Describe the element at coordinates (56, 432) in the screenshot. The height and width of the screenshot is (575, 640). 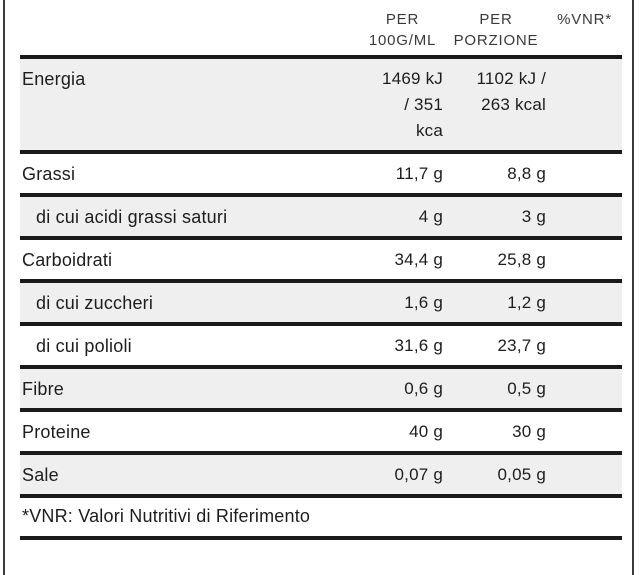
I see `nutrient-label: Proteine` at that location.